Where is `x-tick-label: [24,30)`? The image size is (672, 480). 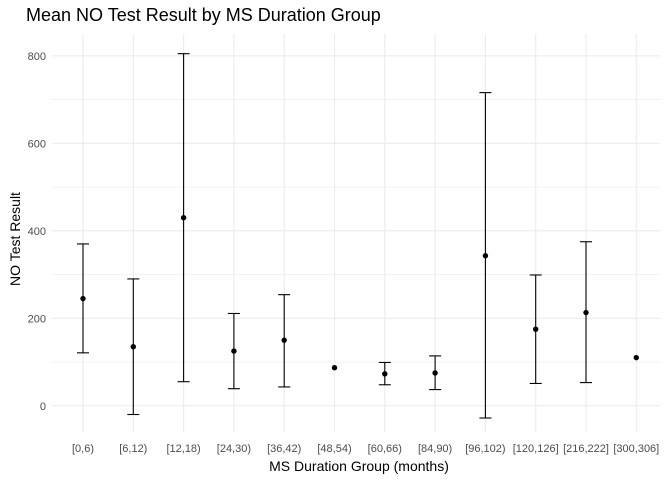 x-tick-label: [24,30) is located at coordinates (234, 449).